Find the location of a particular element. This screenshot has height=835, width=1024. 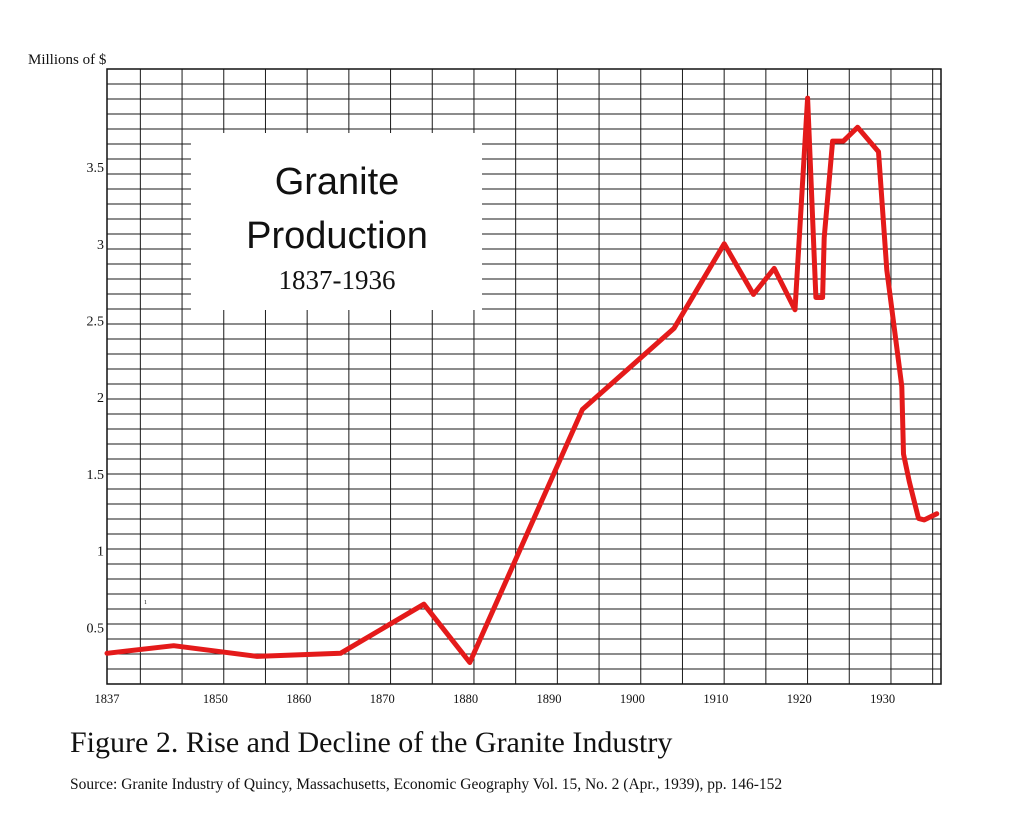

y-tick-label: 1 is located at coordinates (100, 552).